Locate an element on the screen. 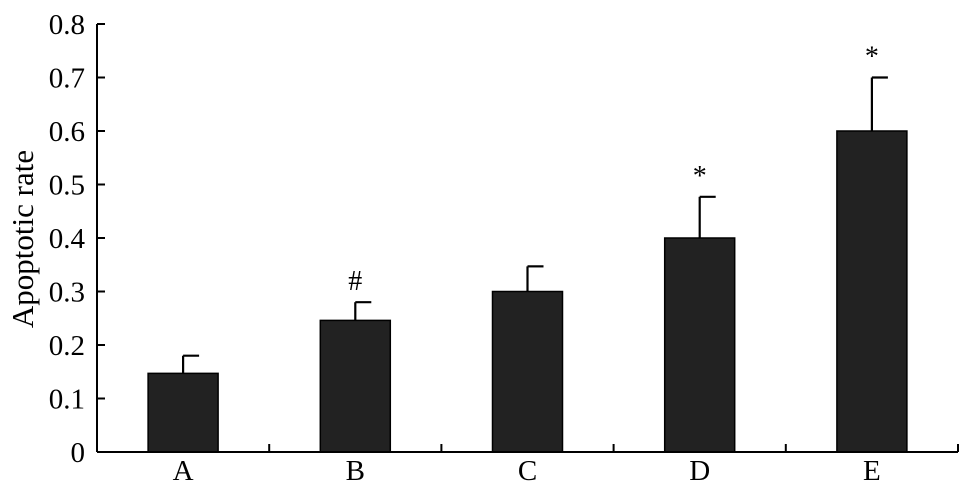  bar-D is located at coordinates (699, 345).